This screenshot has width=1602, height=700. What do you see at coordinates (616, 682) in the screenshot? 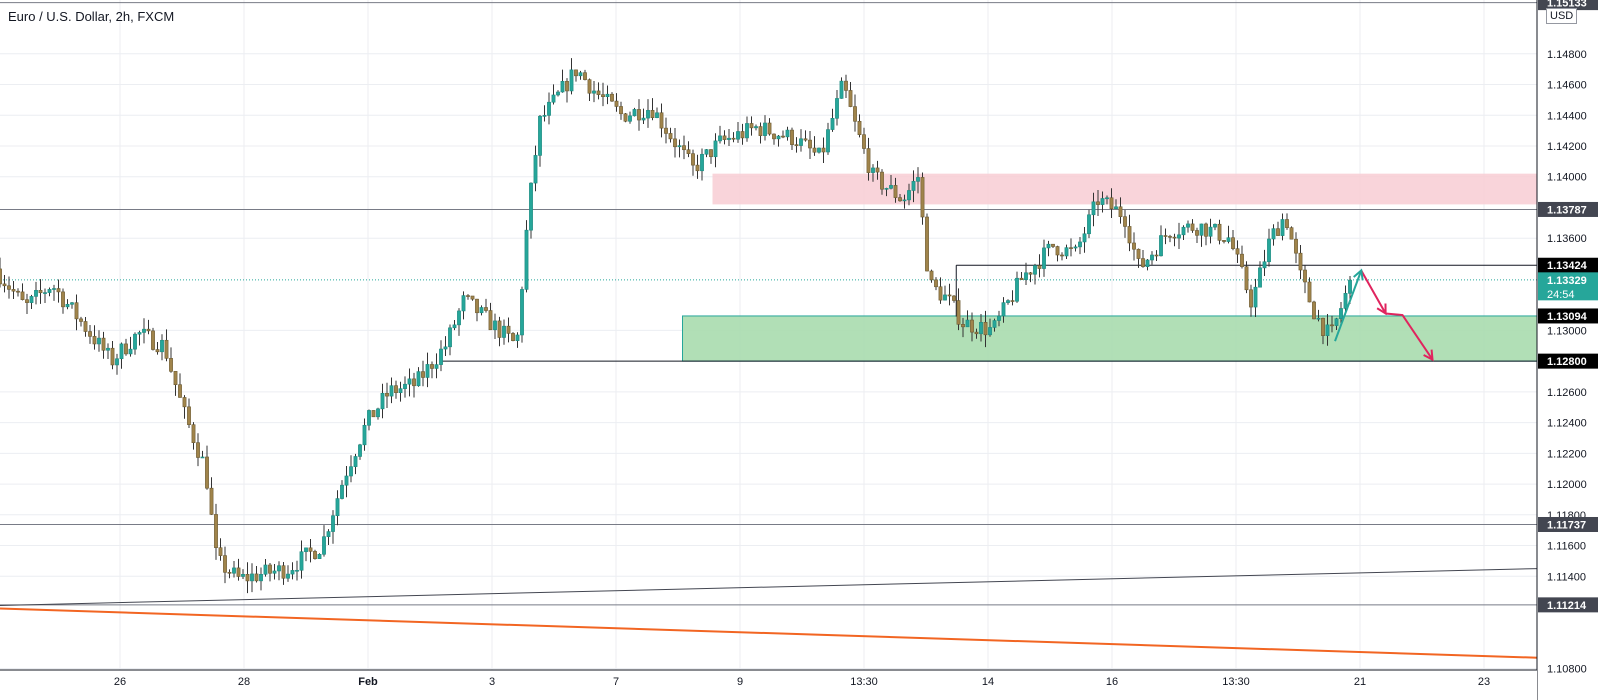
I see `x-tick-label: 7` at bounding box center [616, 682].